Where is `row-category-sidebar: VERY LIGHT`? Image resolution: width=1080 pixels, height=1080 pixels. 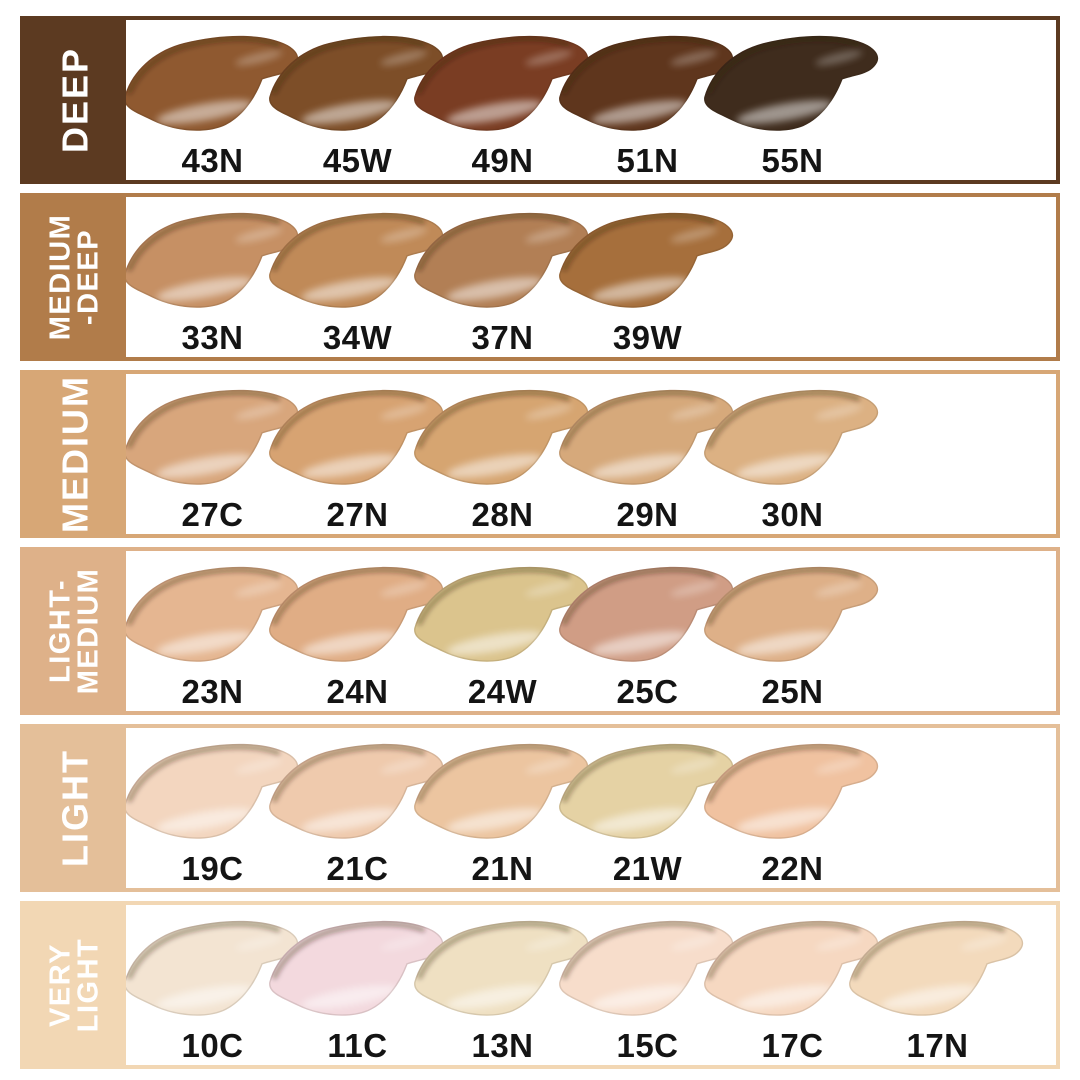
row-category-sidebar: VERY LIGHT is located at coordinates (75, 985).